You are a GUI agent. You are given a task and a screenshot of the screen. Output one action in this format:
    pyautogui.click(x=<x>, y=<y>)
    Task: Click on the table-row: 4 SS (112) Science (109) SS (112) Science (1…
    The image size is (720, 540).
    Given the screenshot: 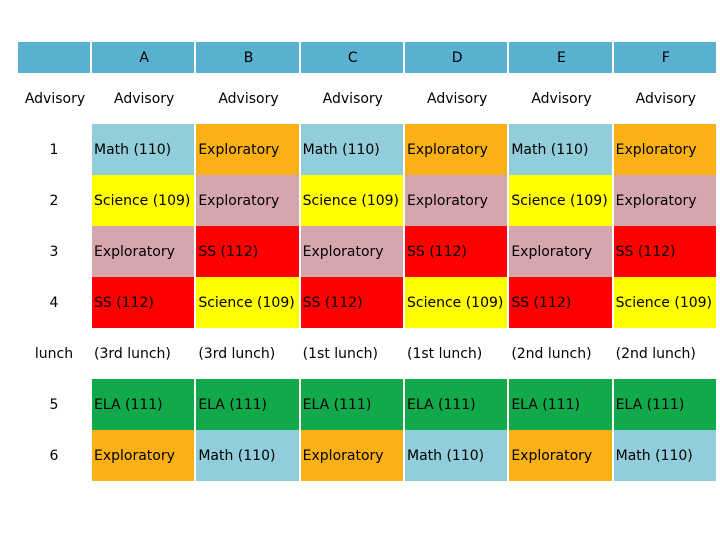 What is the action you would take?
    pyautogui.click(x=367, y=302)
    